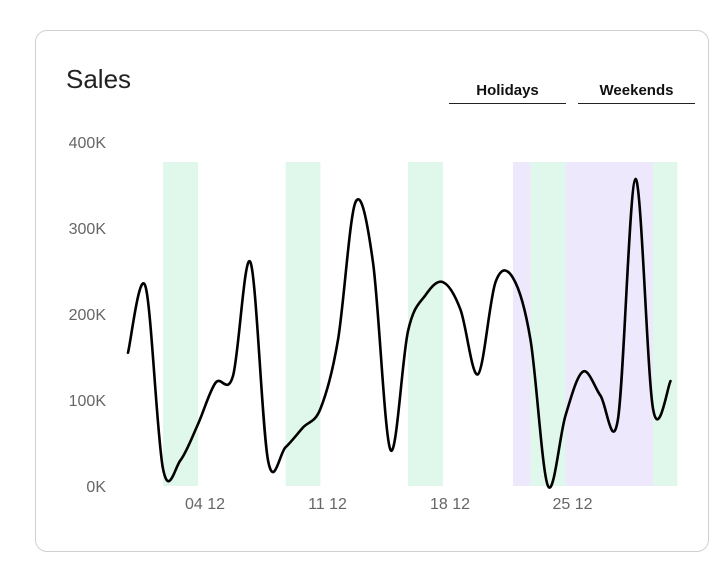  Describe the element at coordinates (205, 504) in the screenshot. I see `x-tick-label: 04 12` at that location.